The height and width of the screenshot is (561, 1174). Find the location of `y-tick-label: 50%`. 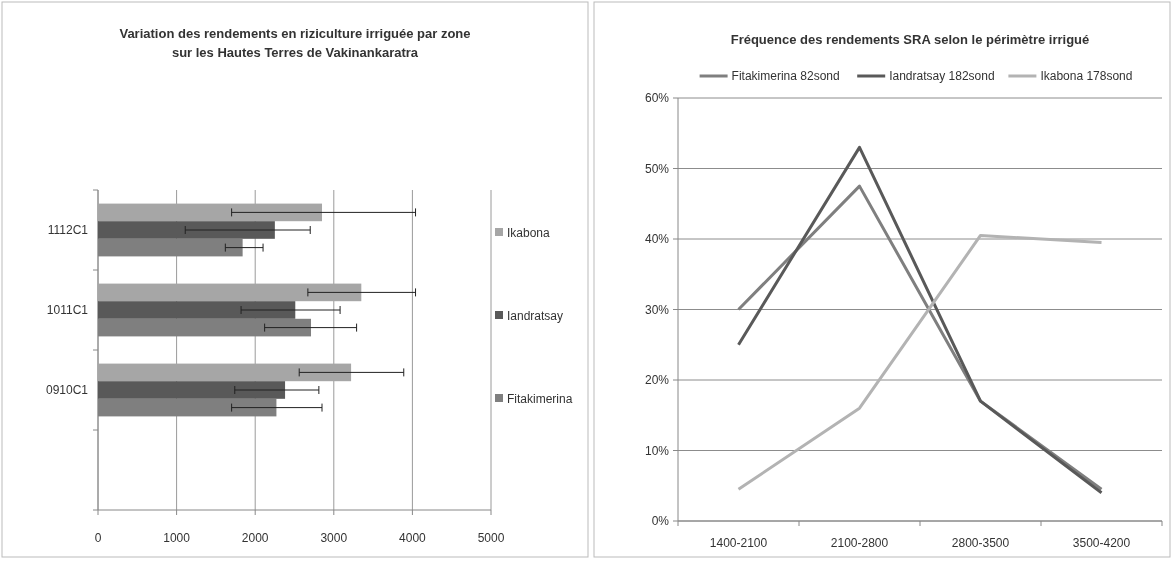

y-tick-label: 50% is located at coordinates (657, 168).